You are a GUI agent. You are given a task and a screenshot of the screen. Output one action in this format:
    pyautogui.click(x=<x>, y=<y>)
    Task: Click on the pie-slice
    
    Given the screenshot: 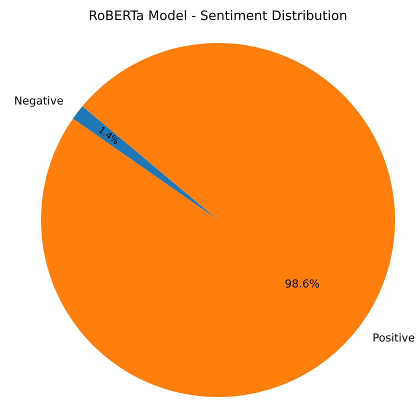 What is the action you would take?
    pyautogui.click(x=145, y=163)
    